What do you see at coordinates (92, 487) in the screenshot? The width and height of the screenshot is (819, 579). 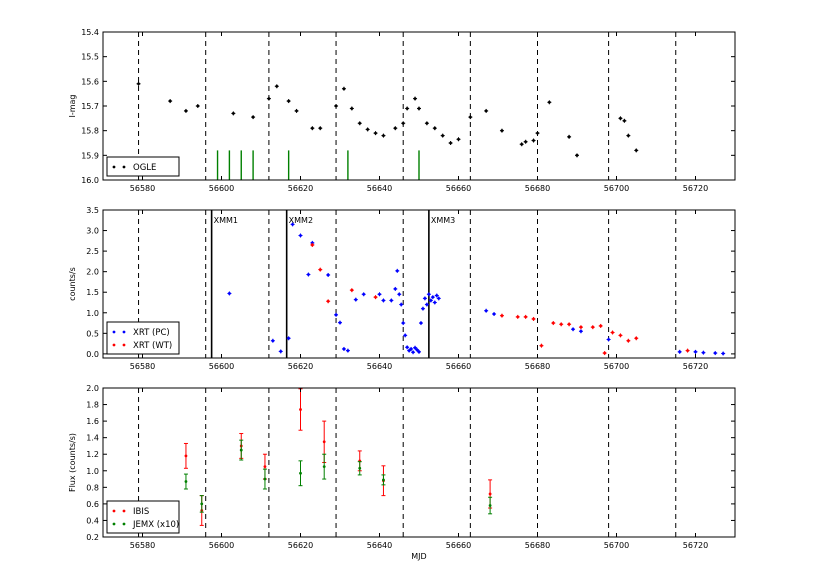 I see `y-tick-label: 0.8` at bounding box center [92, 487].